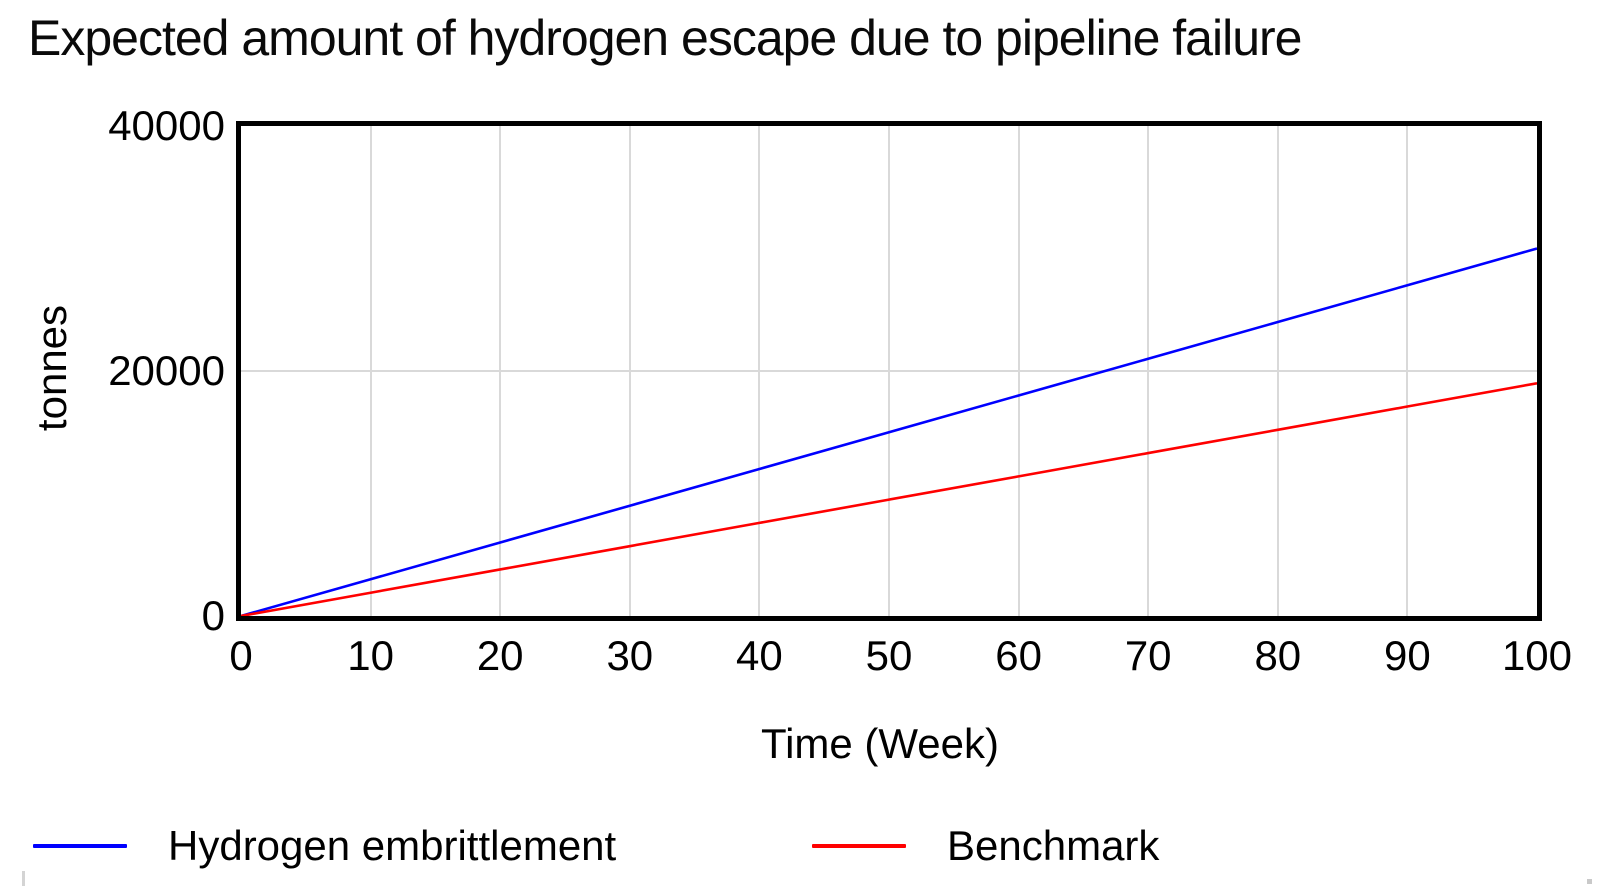 This screenshot has width=1602, height=886. Describe the element at coordinates (1537, 655) in the screenshot. I see `x-tick-label-100: 100` at that location.